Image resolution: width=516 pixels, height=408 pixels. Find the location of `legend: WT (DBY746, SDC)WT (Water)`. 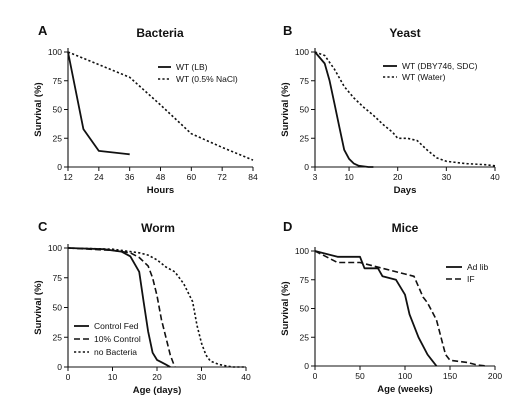

legend: WT (DBY746, SDC)WT (Water) is located at coordinates (430, 71).